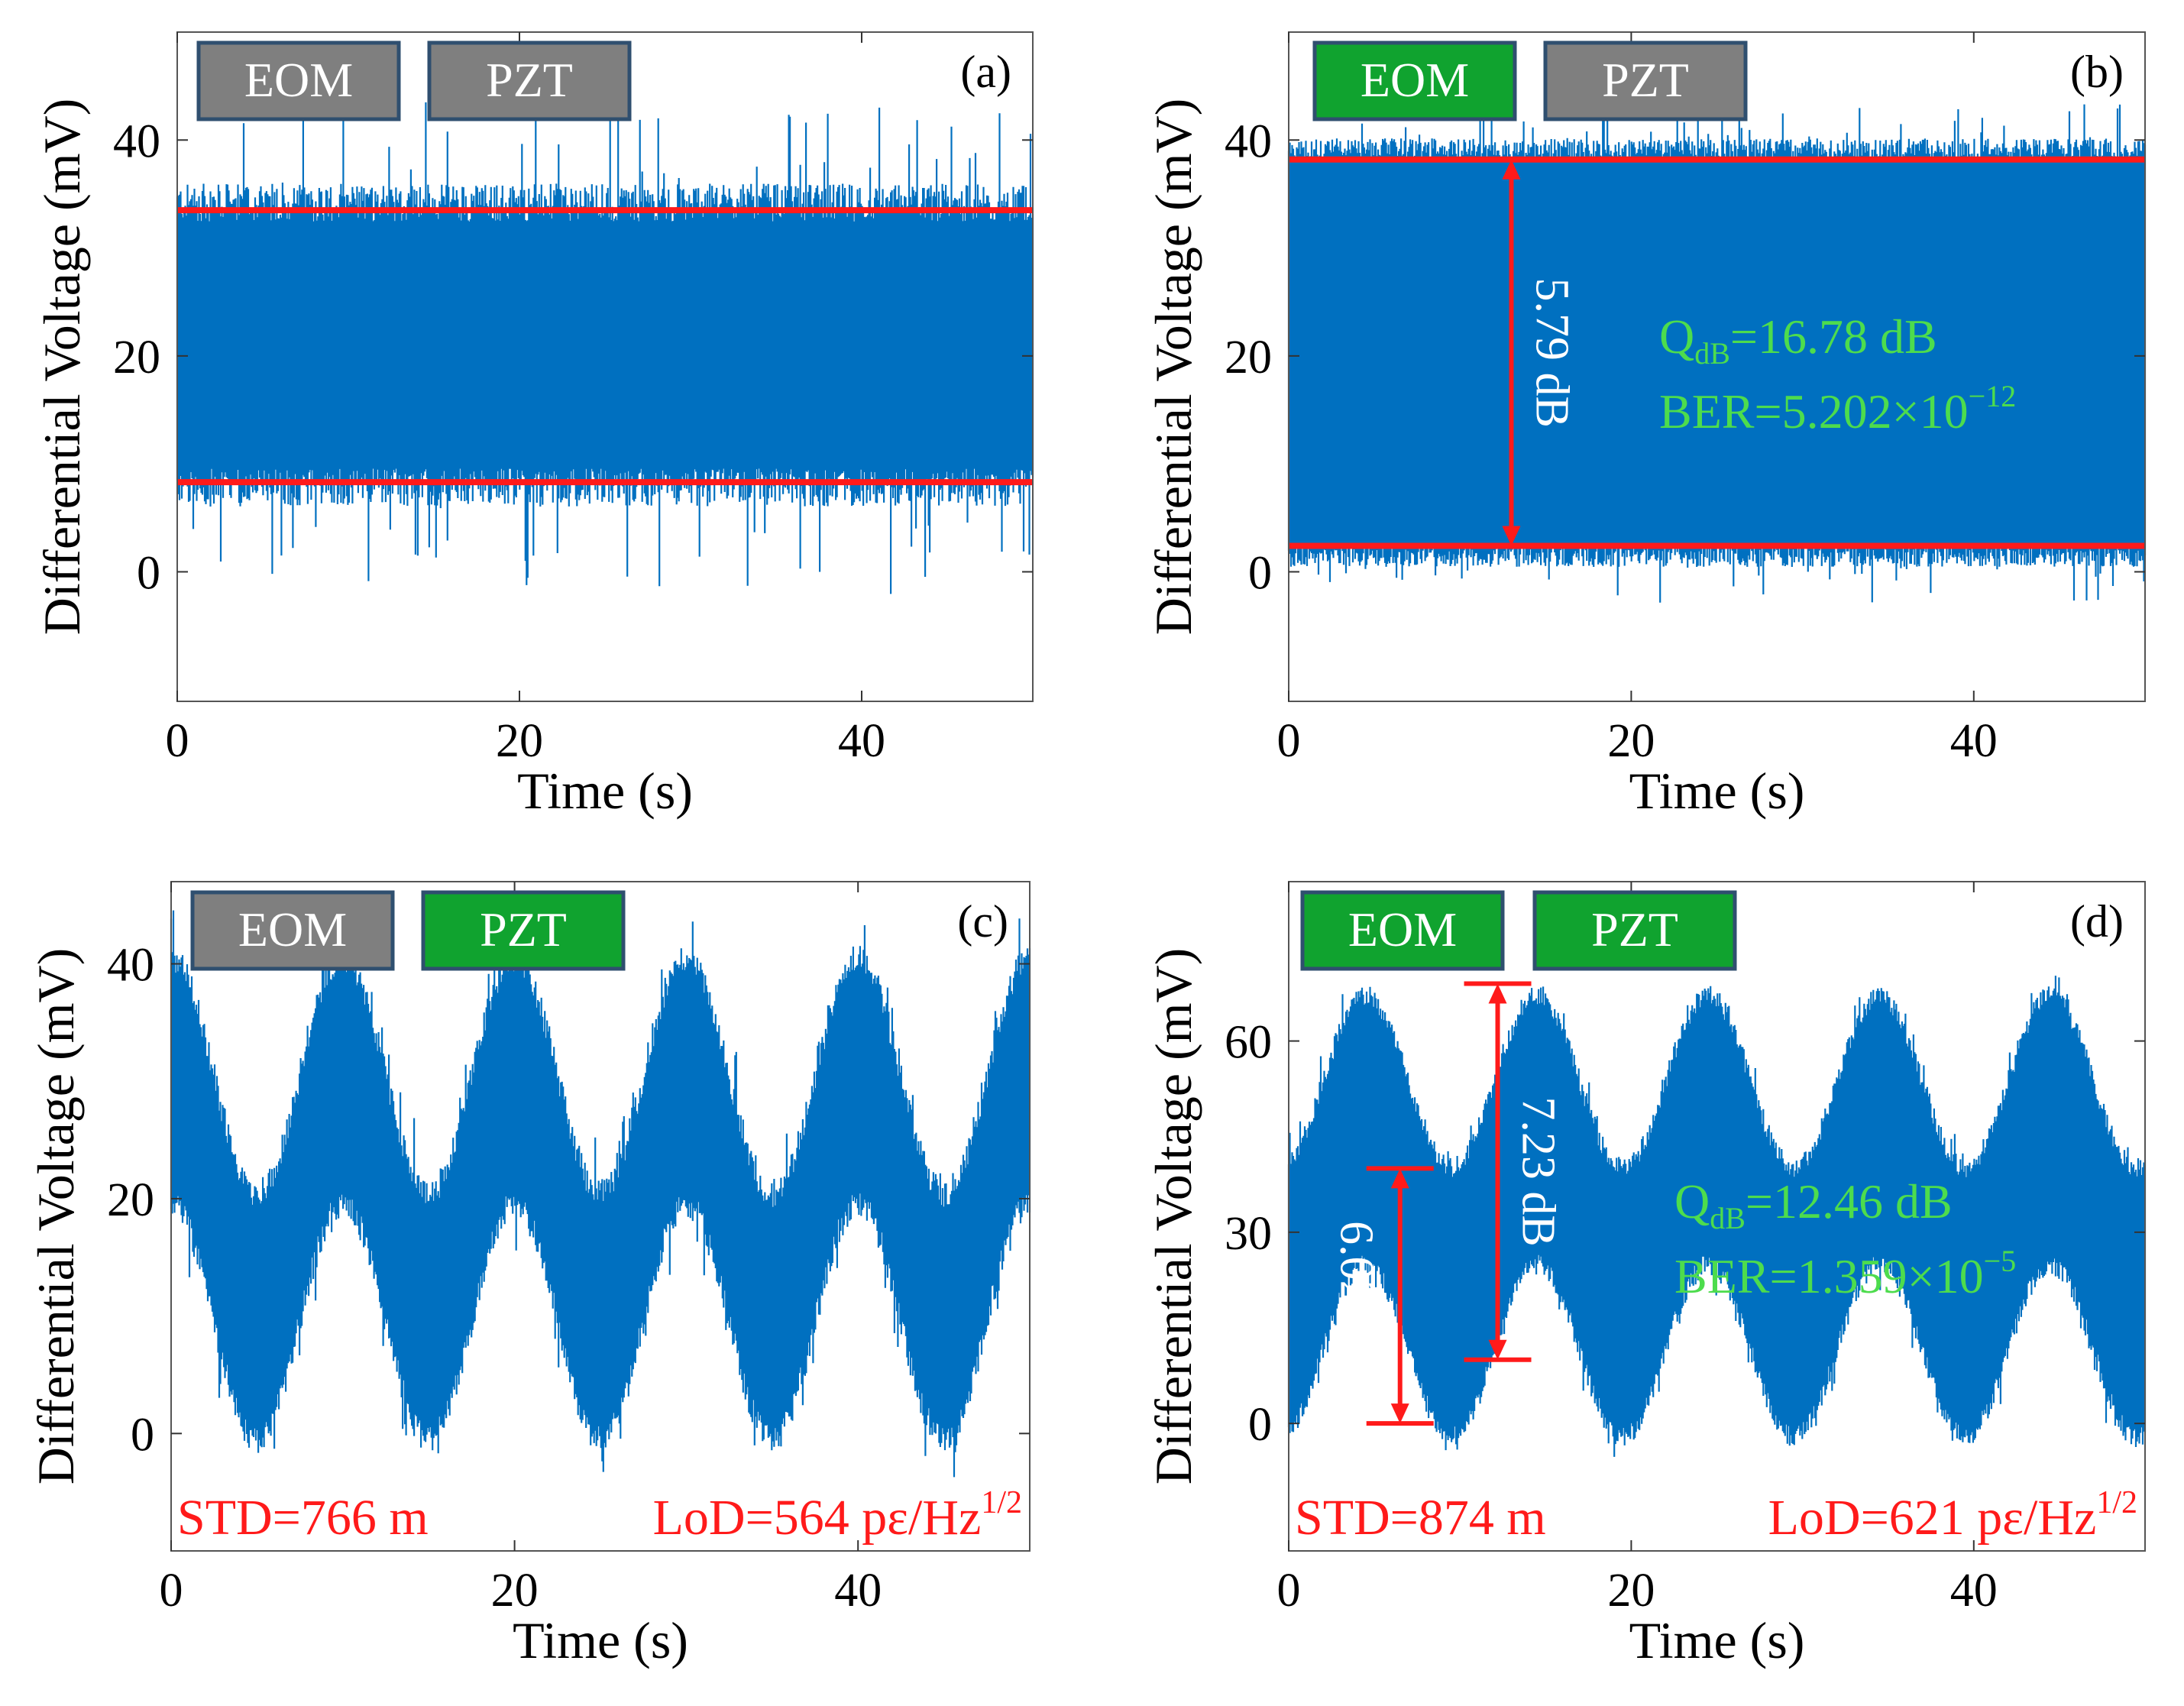  What do you see at coordinates (1845, 1273) in the screenshot?
I see `ber-metric-d: BER=1.359×10−5` at bounding box center [1845, 1273].